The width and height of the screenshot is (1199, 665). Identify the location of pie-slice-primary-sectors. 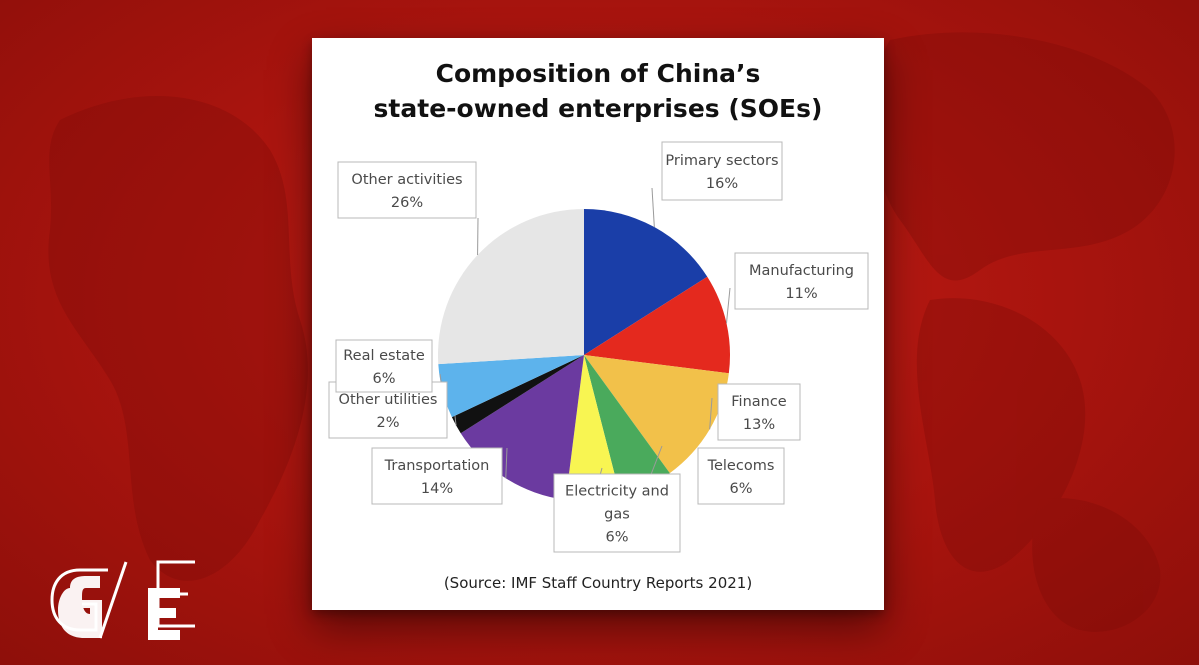
(646, 282).